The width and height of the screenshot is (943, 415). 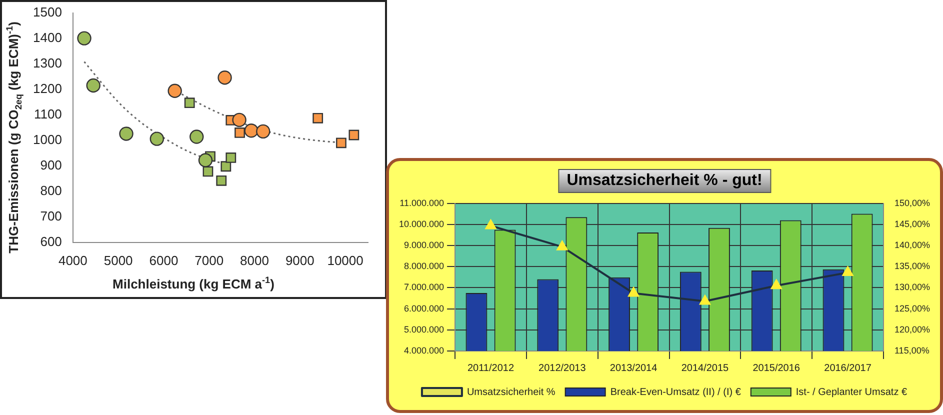 What do you see at coordinates (47, 139) in the screenshot?
I see `y-tick-label: 1000` at bounding box center [47, 139].